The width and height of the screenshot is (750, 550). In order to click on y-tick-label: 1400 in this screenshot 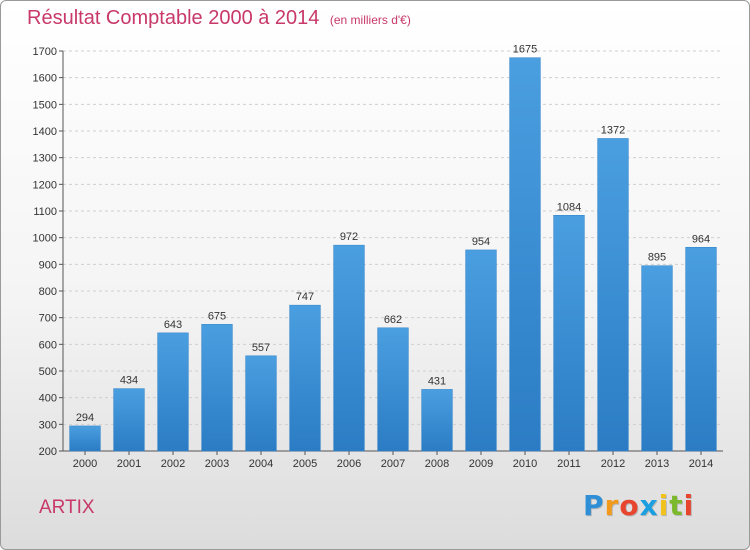, I will do `click(45, 132)`.